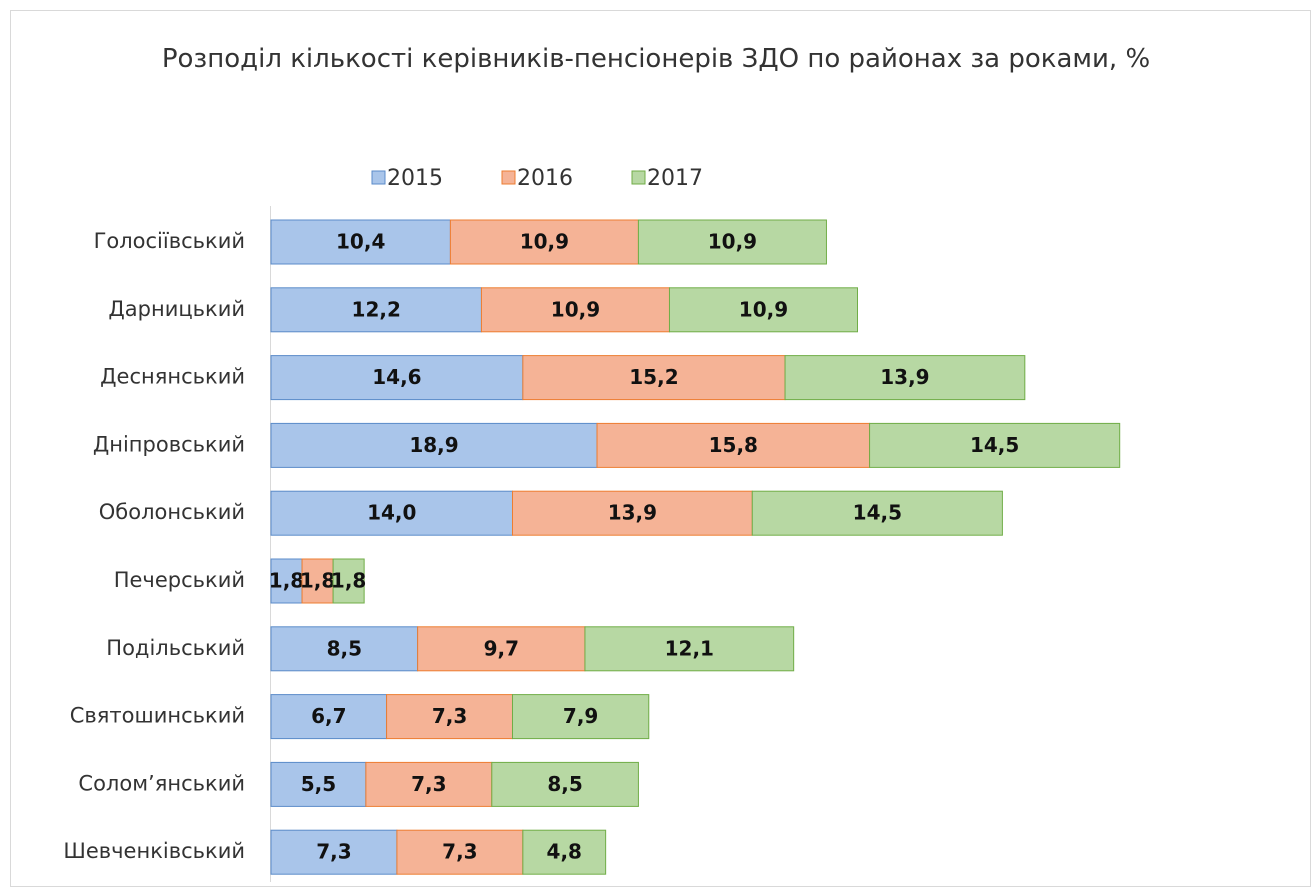  What do you see at coordinates (161, 783) in the screenshot?
I see `y-tick-label: Солом’янський` at bounding box center [161, 783].